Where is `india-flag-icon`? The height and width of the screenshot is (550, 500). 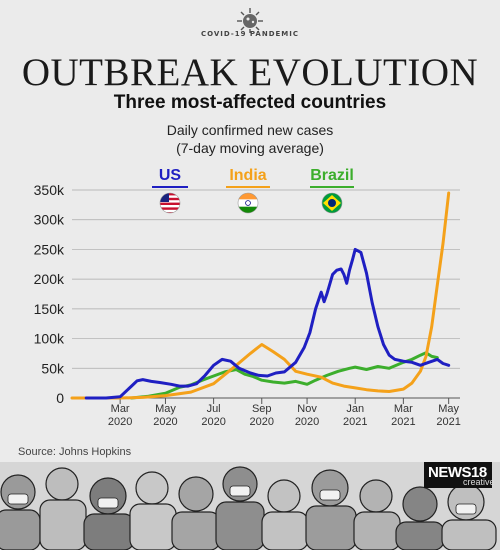
india-flag-icon is located at coordinates (248, 203).